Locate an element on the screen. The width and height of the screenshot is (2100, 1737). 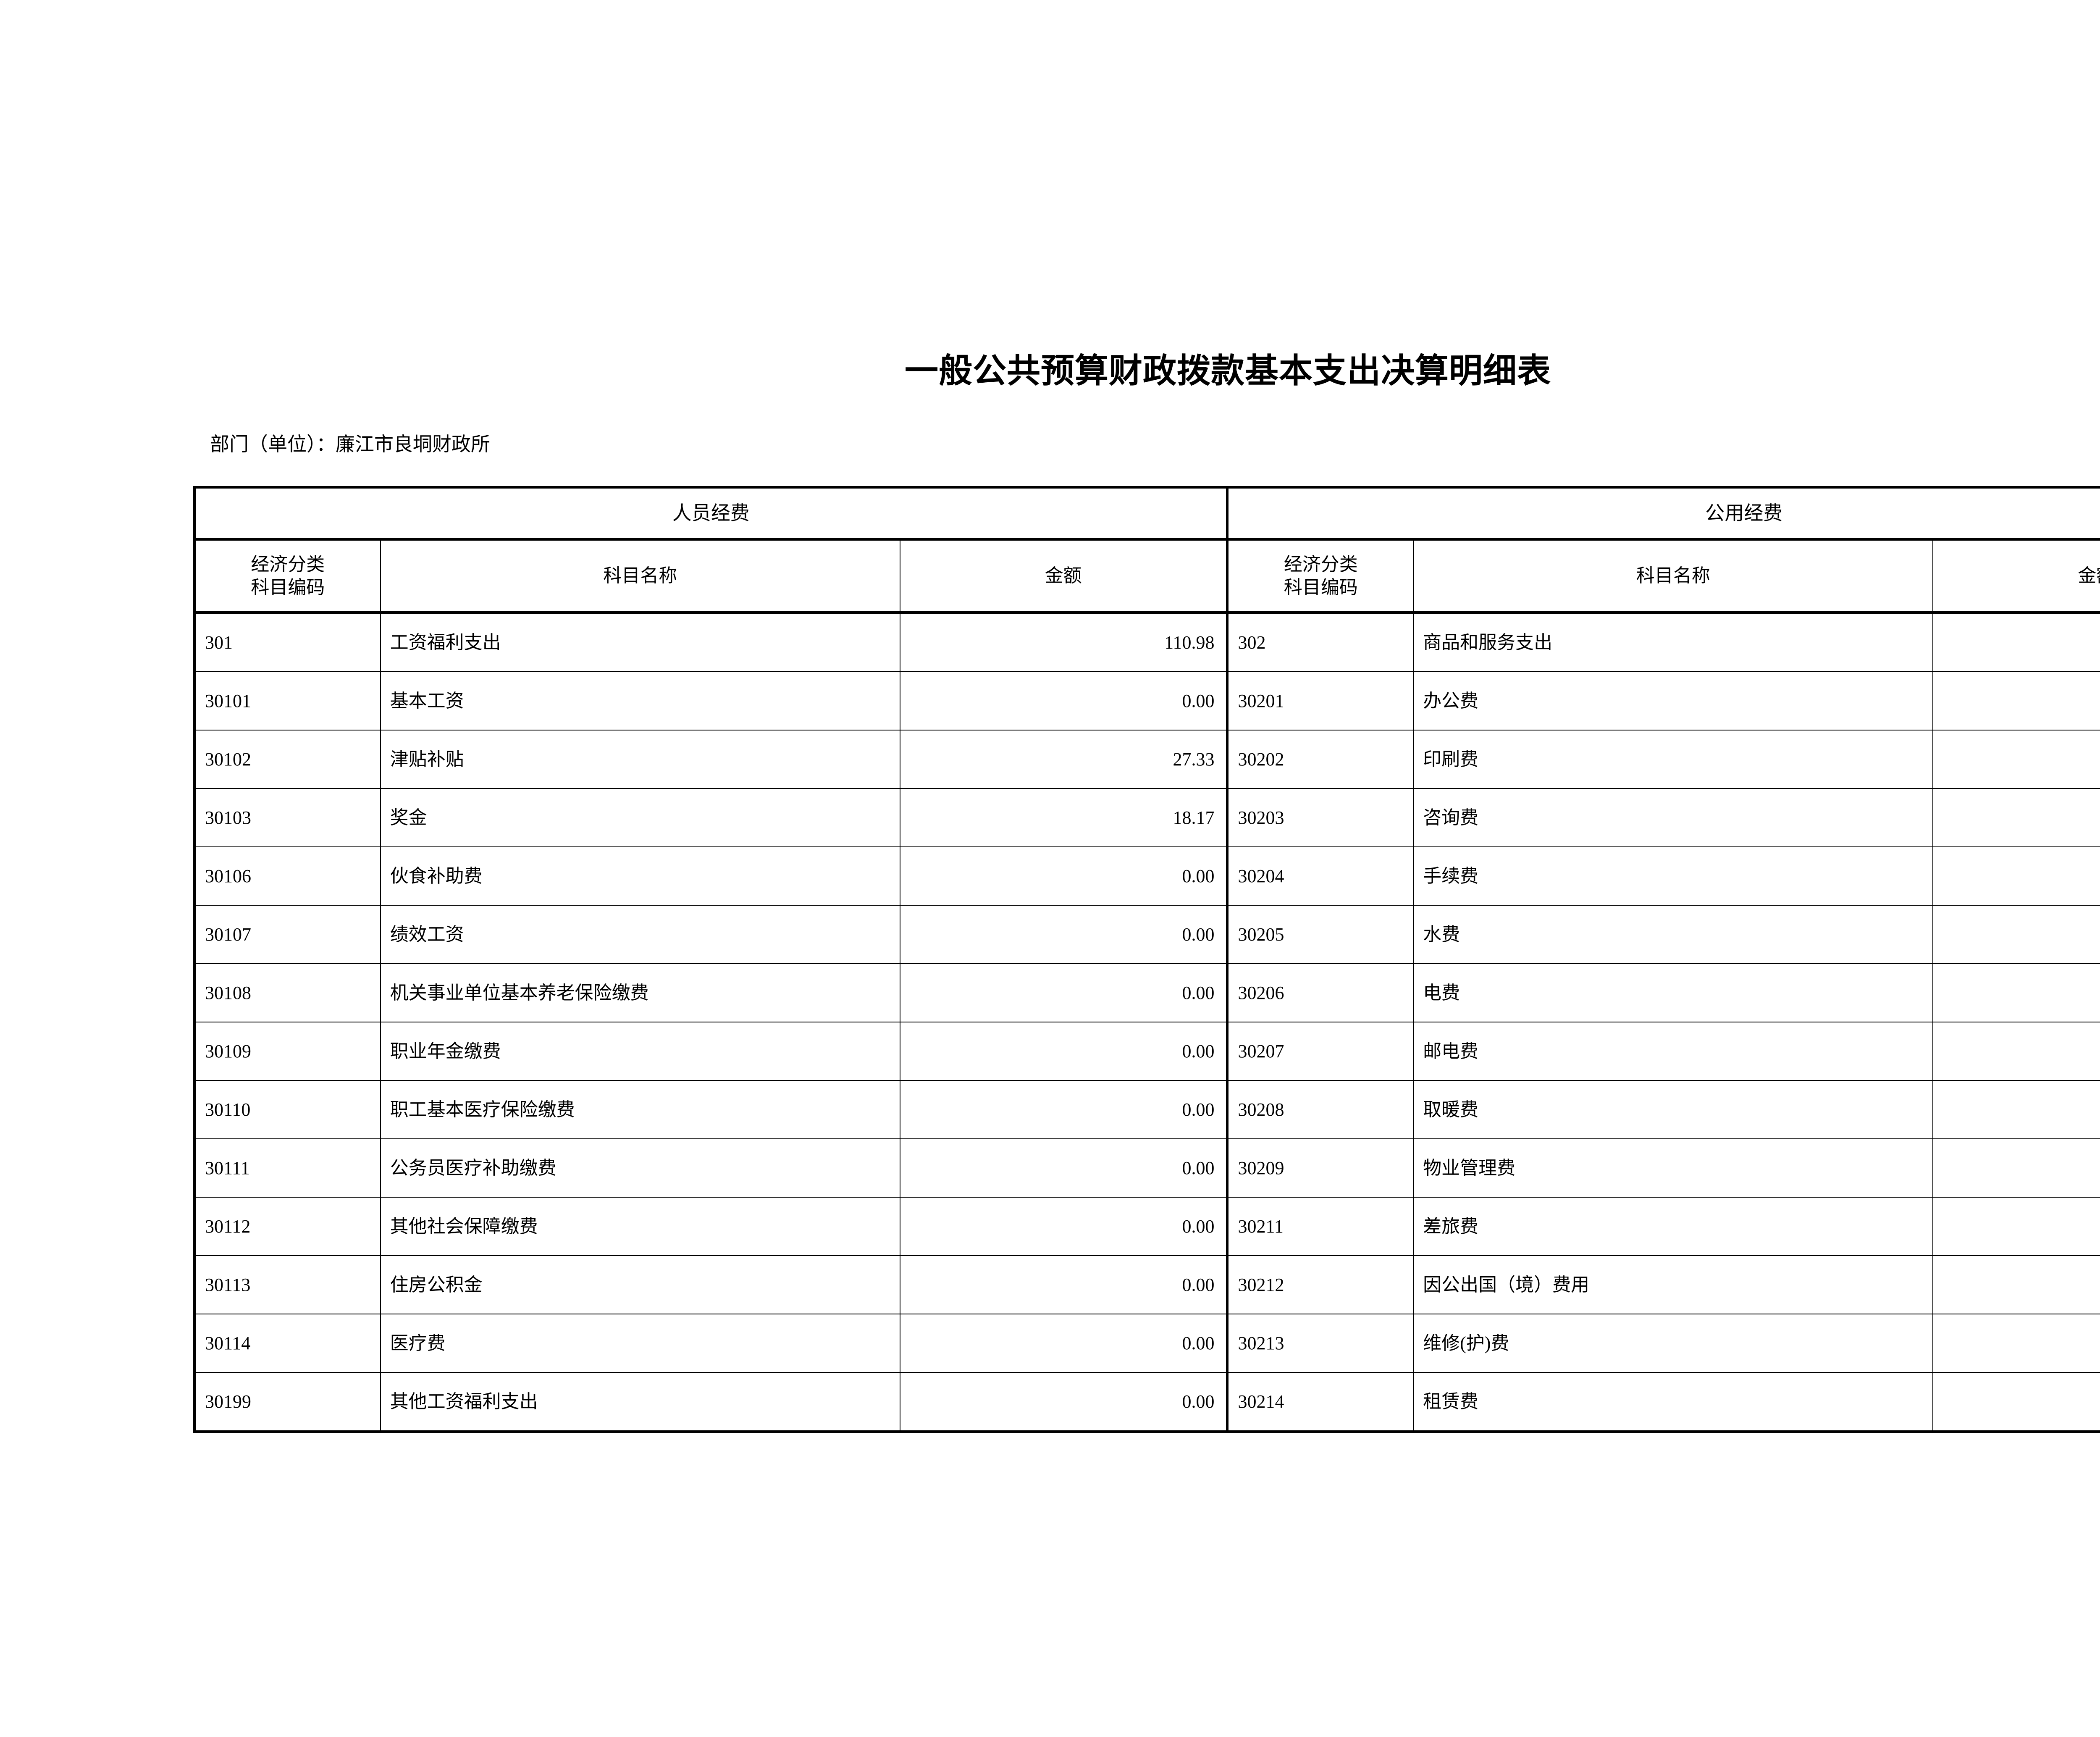
col-header-code-line1: 经济分类 is located at coordinates (288, 564).